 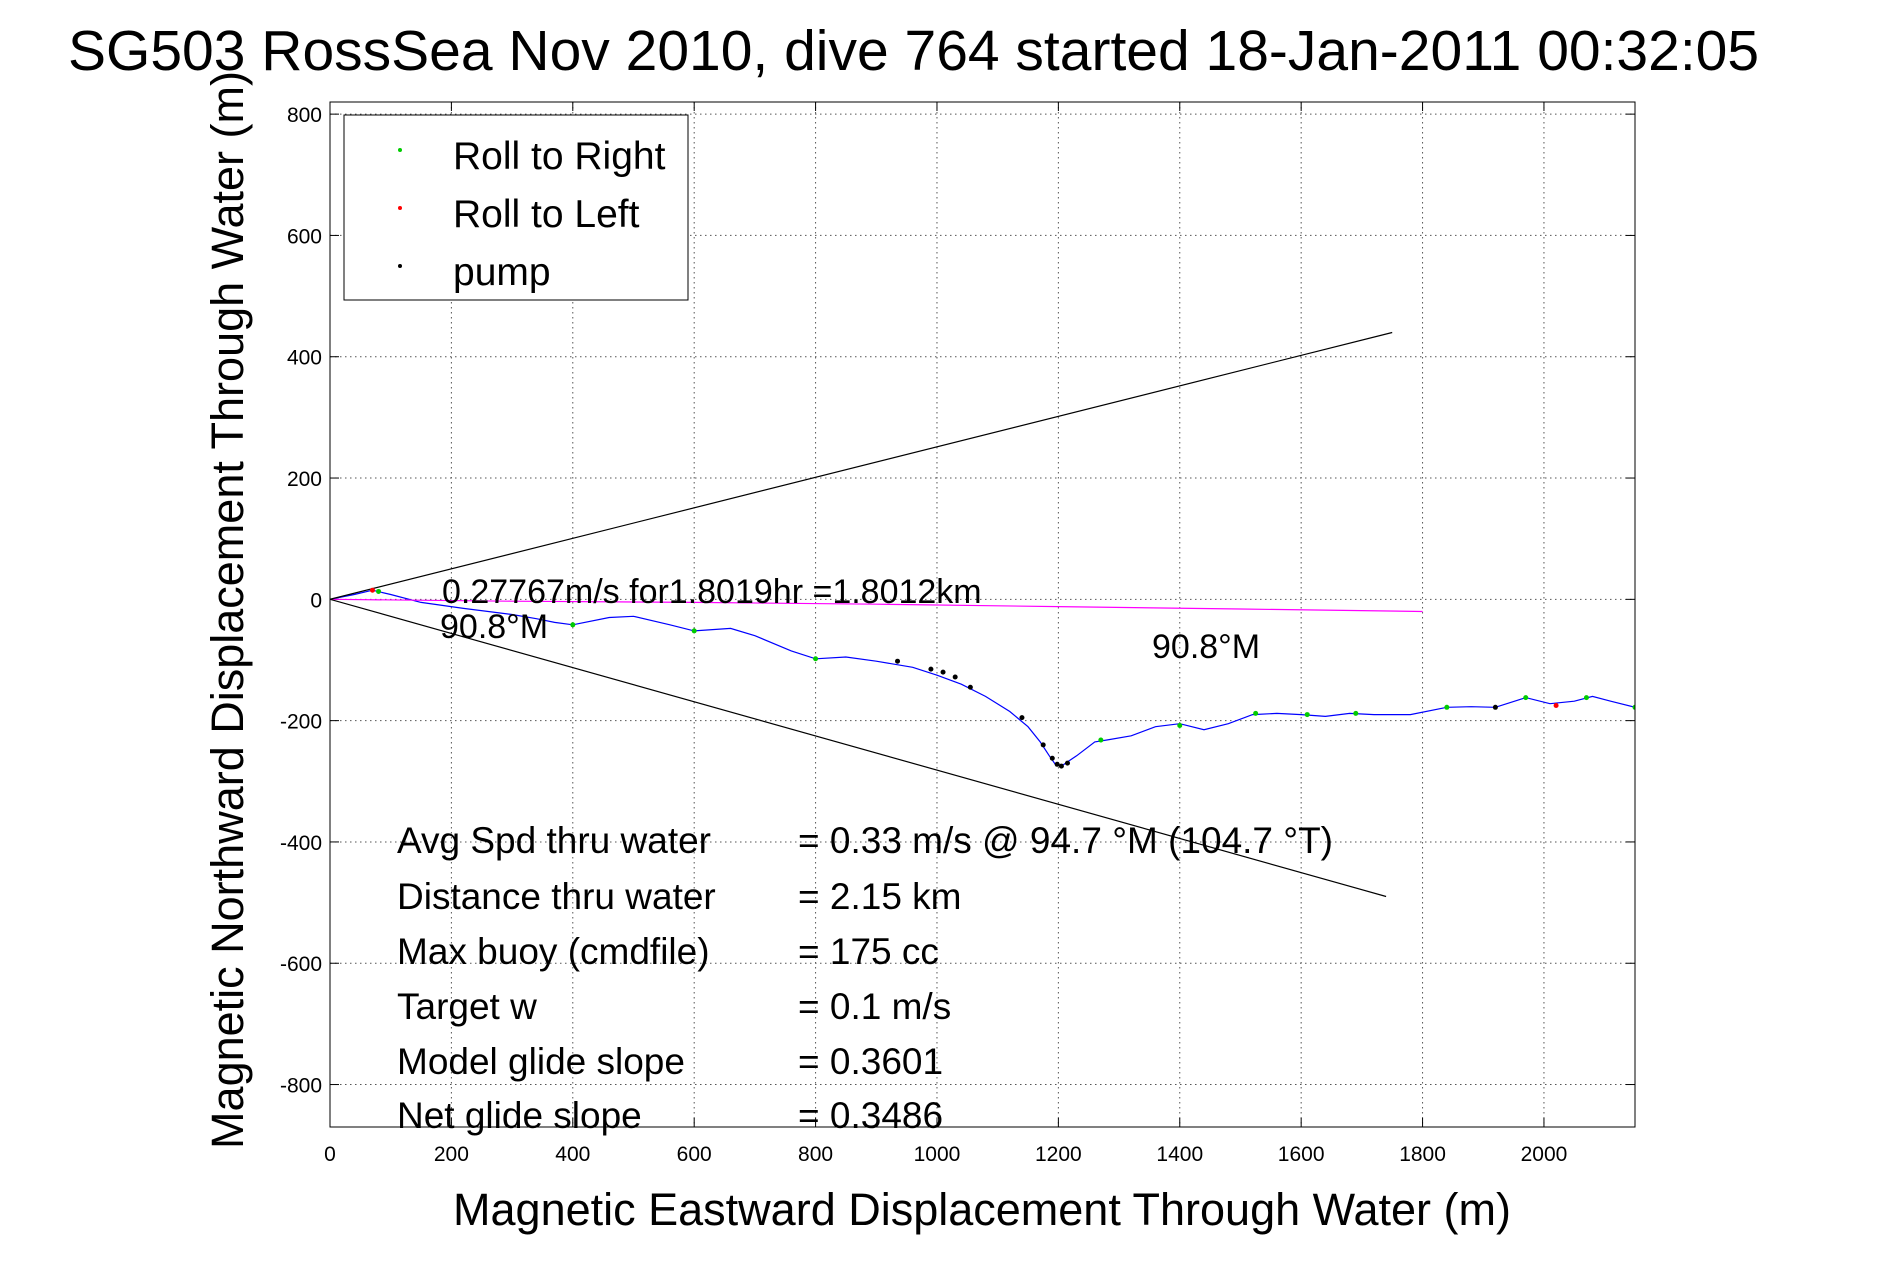 I want to click on stat-label-distance: Distance thru water, so click(x=556, y=896).